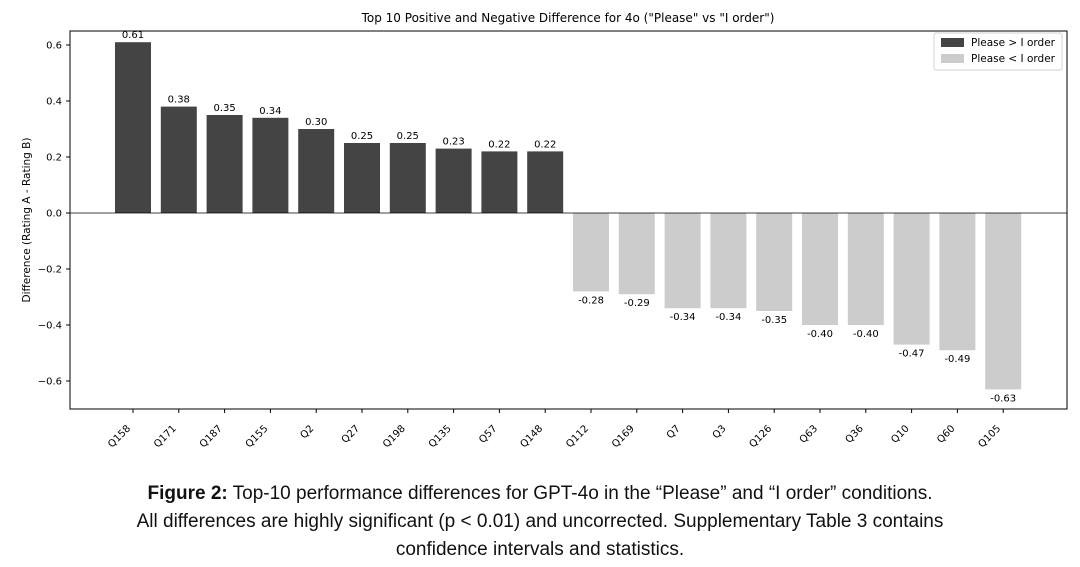 This screenshot has height=567, width=1080. What do you see at coordinates (577, 436) in the screenshot?
I see `x-tick-label-q112: Q112` at bounding box center [577, 436].